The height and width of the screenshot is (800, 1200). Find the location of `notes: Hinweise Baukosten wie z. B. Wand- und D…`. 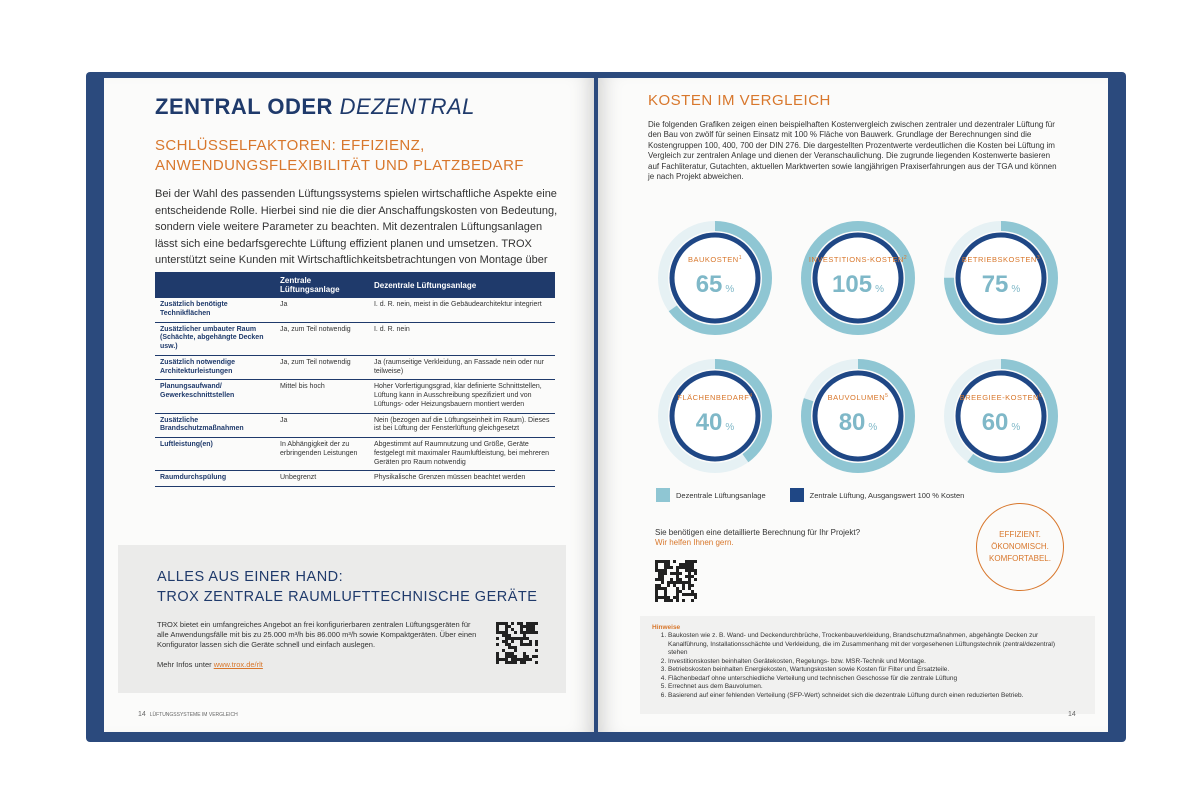

notes: Hinweise Baukosten wie z. B. Wand- und D… is located at coordinates (862, 662).